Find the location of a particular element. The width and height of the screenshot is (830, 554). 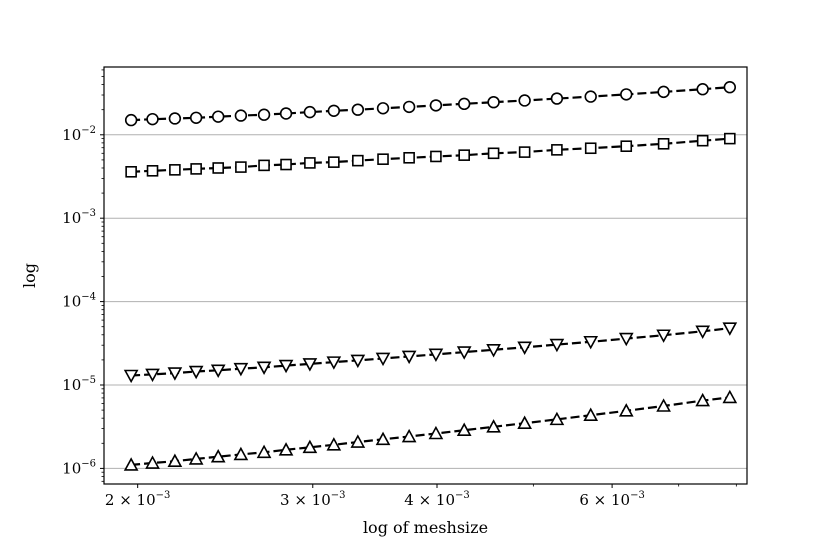

x-tick-label: 2 × 10⁻³ is located at coordinates (138, 499).